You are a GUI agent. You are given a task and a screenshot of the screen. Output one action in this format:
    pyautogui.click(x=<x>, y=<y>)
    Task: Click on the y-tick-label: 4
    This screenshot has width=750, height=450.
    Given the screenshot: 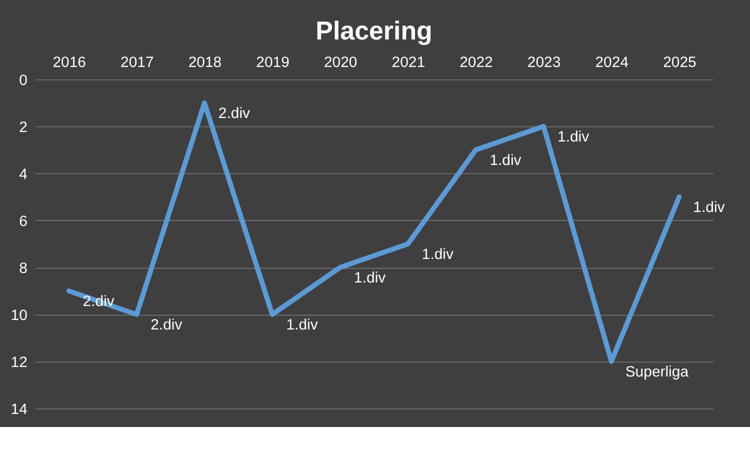 What is the action you would take?
    pyautogui.click(x=23, y=174)
    